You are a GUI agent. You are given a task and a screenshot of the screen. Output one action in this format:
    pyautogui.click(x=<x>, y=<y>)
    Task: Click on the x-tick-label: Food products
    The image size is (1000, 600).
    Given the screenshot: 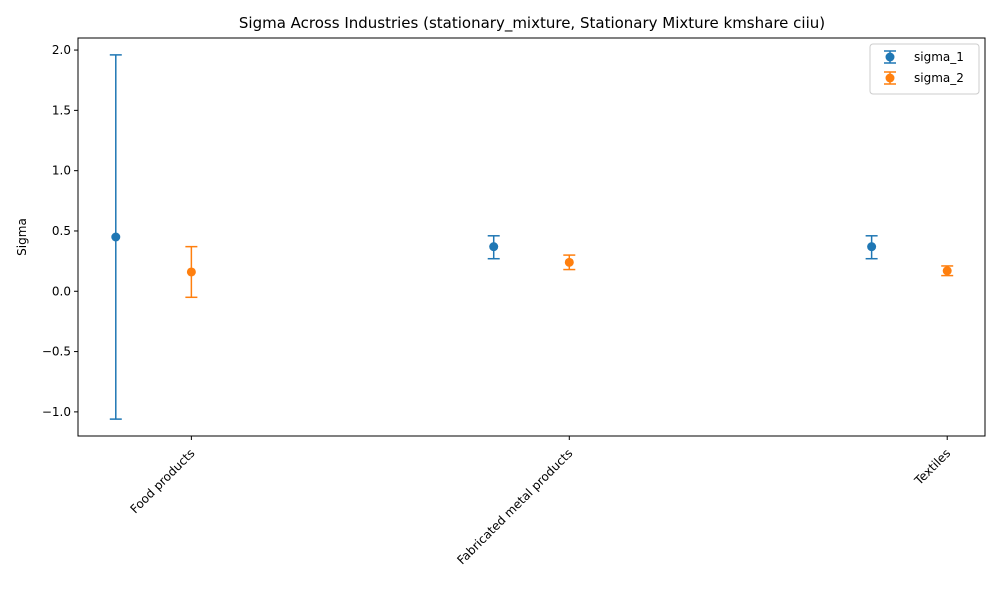 What is the action you would take?
    pyautogui.click(x=162, y=481)
    